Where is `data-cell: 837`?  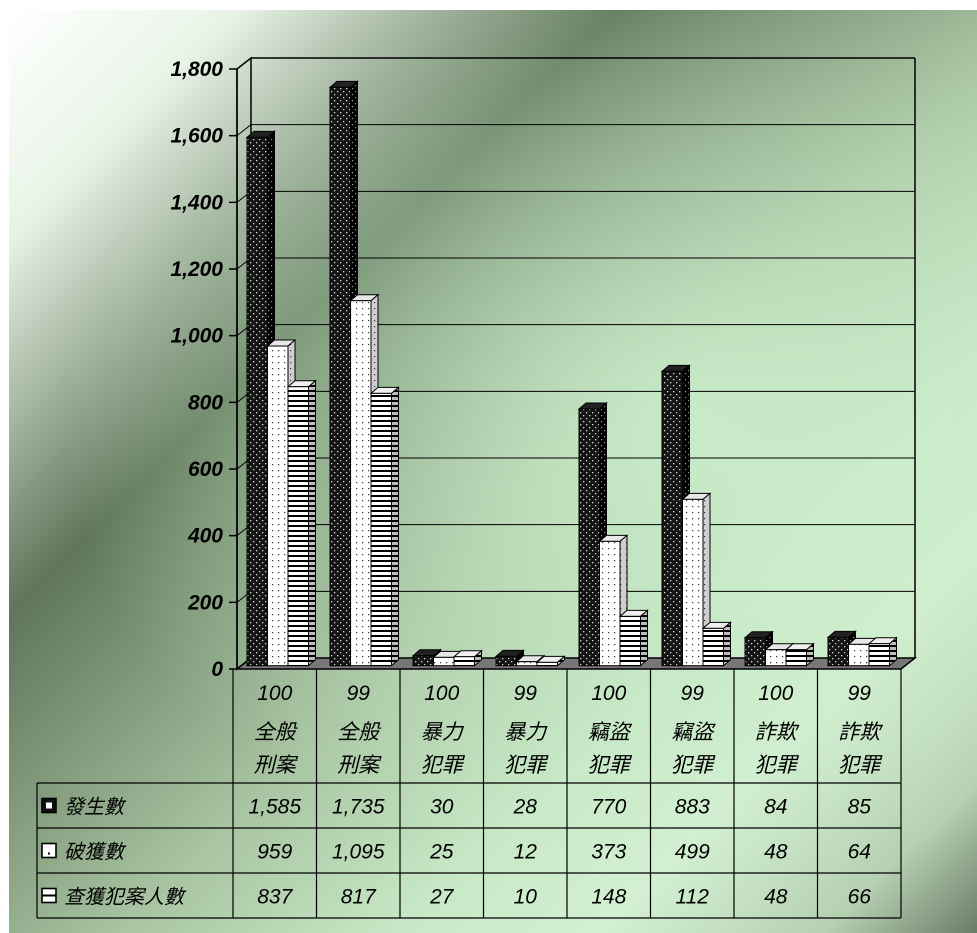
data-cell: 837 is located at coordinates (275, 897).